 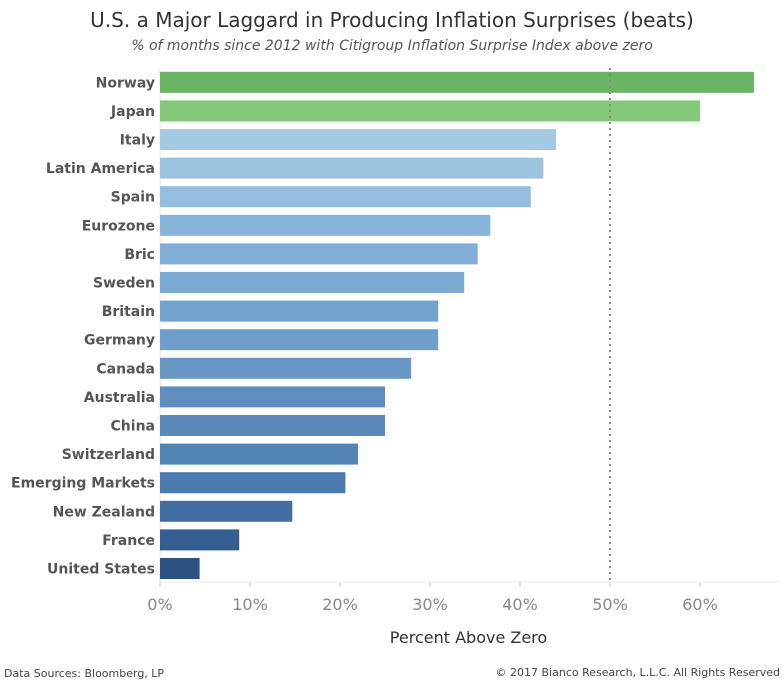 What do you see at coordinates (108, 455) in the screenshot?
I see `category-label-switzerland: Switzerland` at bounding box center [108, 455].